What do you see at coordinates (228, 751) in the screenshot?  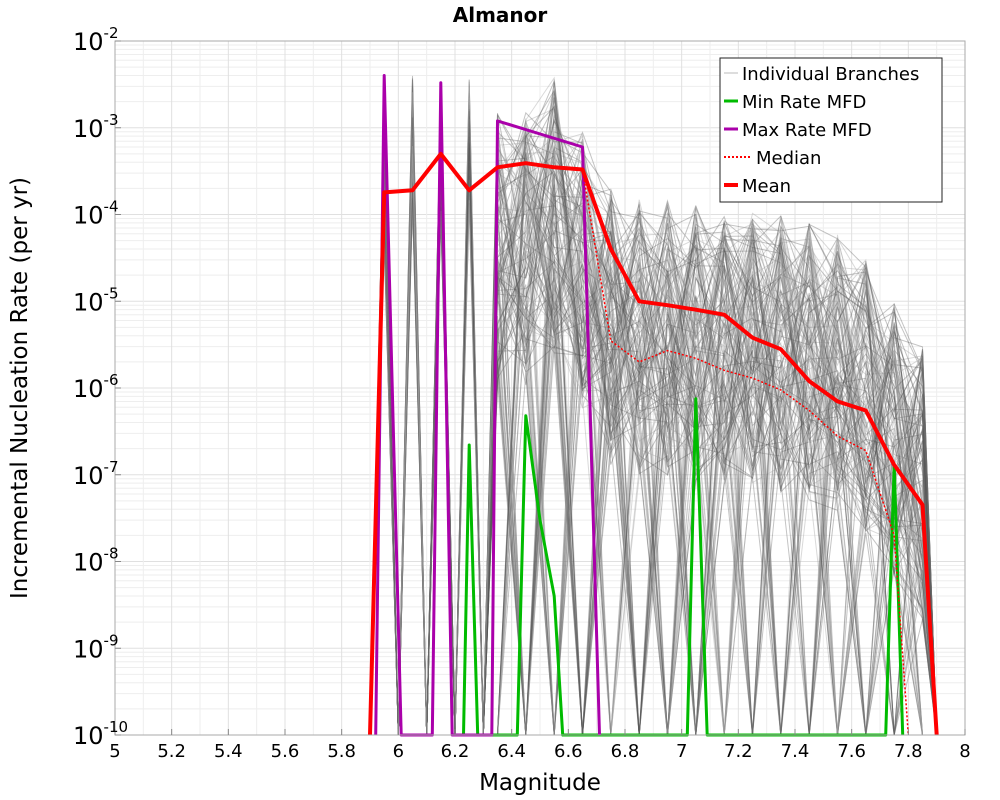 I see `x-tick-label: 5.4` at bounding box center [228, 751].